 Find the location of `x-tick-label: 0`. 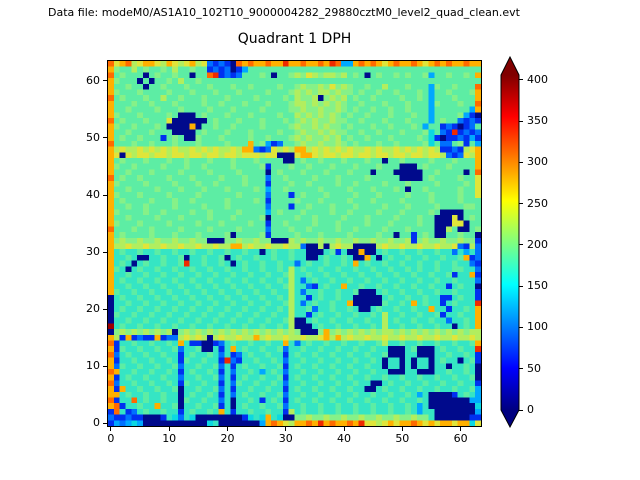

x-tick-label: 0 is located at coordinates (111, 438).